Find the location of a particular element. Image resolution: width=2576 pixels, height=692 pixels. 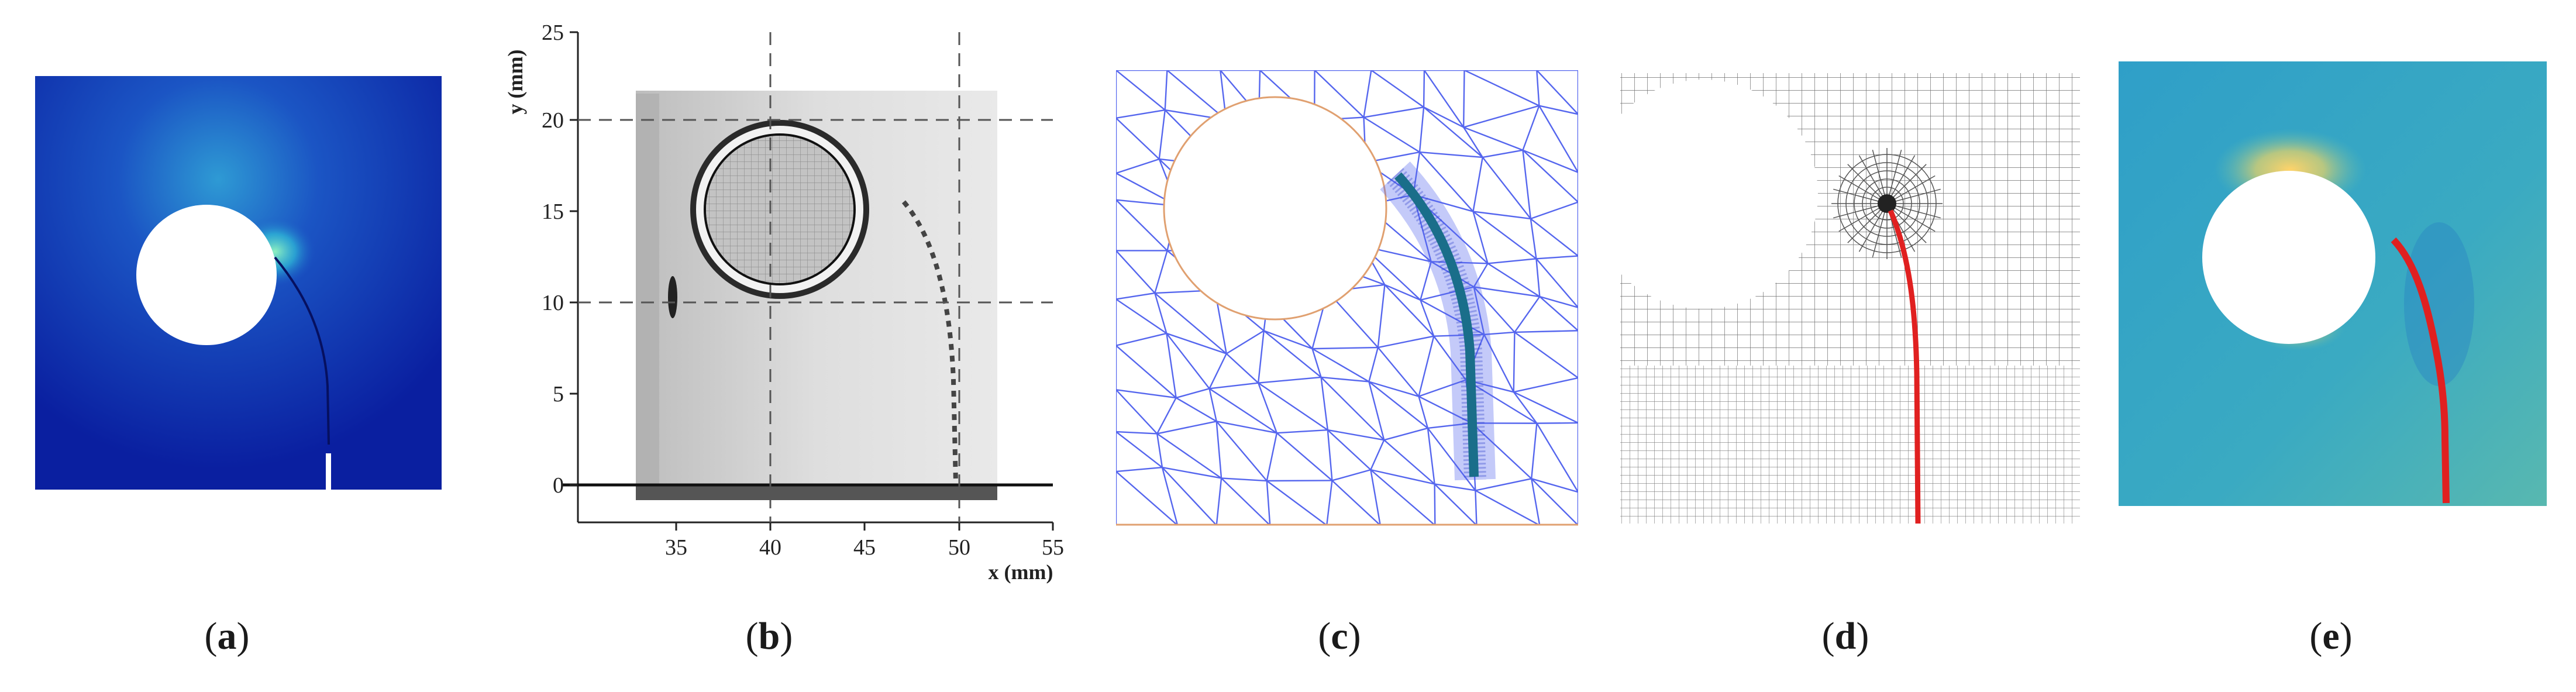

caption-d-letter: d is located at coordinates (1845, 636).